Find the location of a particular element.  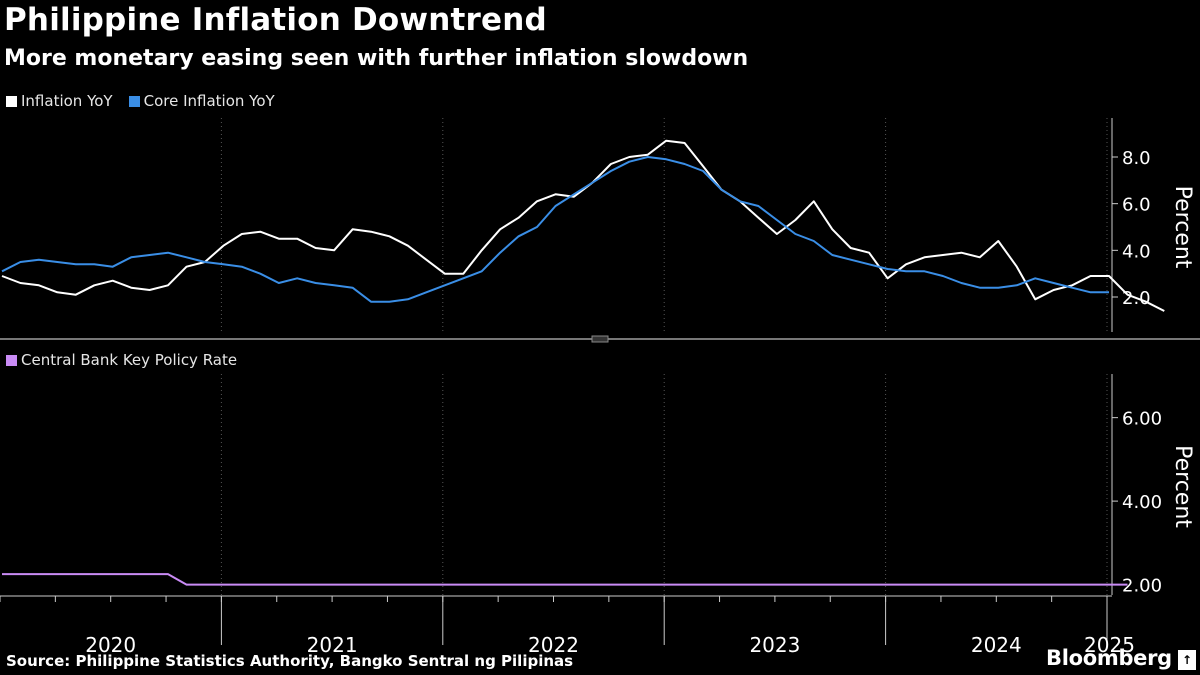

legend-inflation: Inflation YoY Core Inflation YoY is located at coordinates (148, 101).